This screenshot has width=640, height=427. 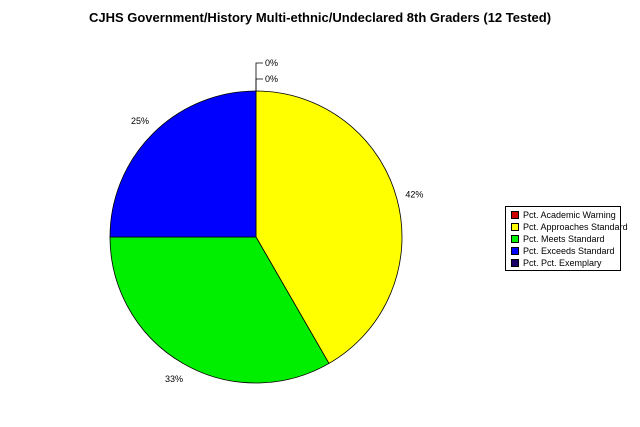 What do you see at coordinates (219, 310) in the screenshot?
I see `pie-slice-meets-standard` at bounding box center [219, 310].